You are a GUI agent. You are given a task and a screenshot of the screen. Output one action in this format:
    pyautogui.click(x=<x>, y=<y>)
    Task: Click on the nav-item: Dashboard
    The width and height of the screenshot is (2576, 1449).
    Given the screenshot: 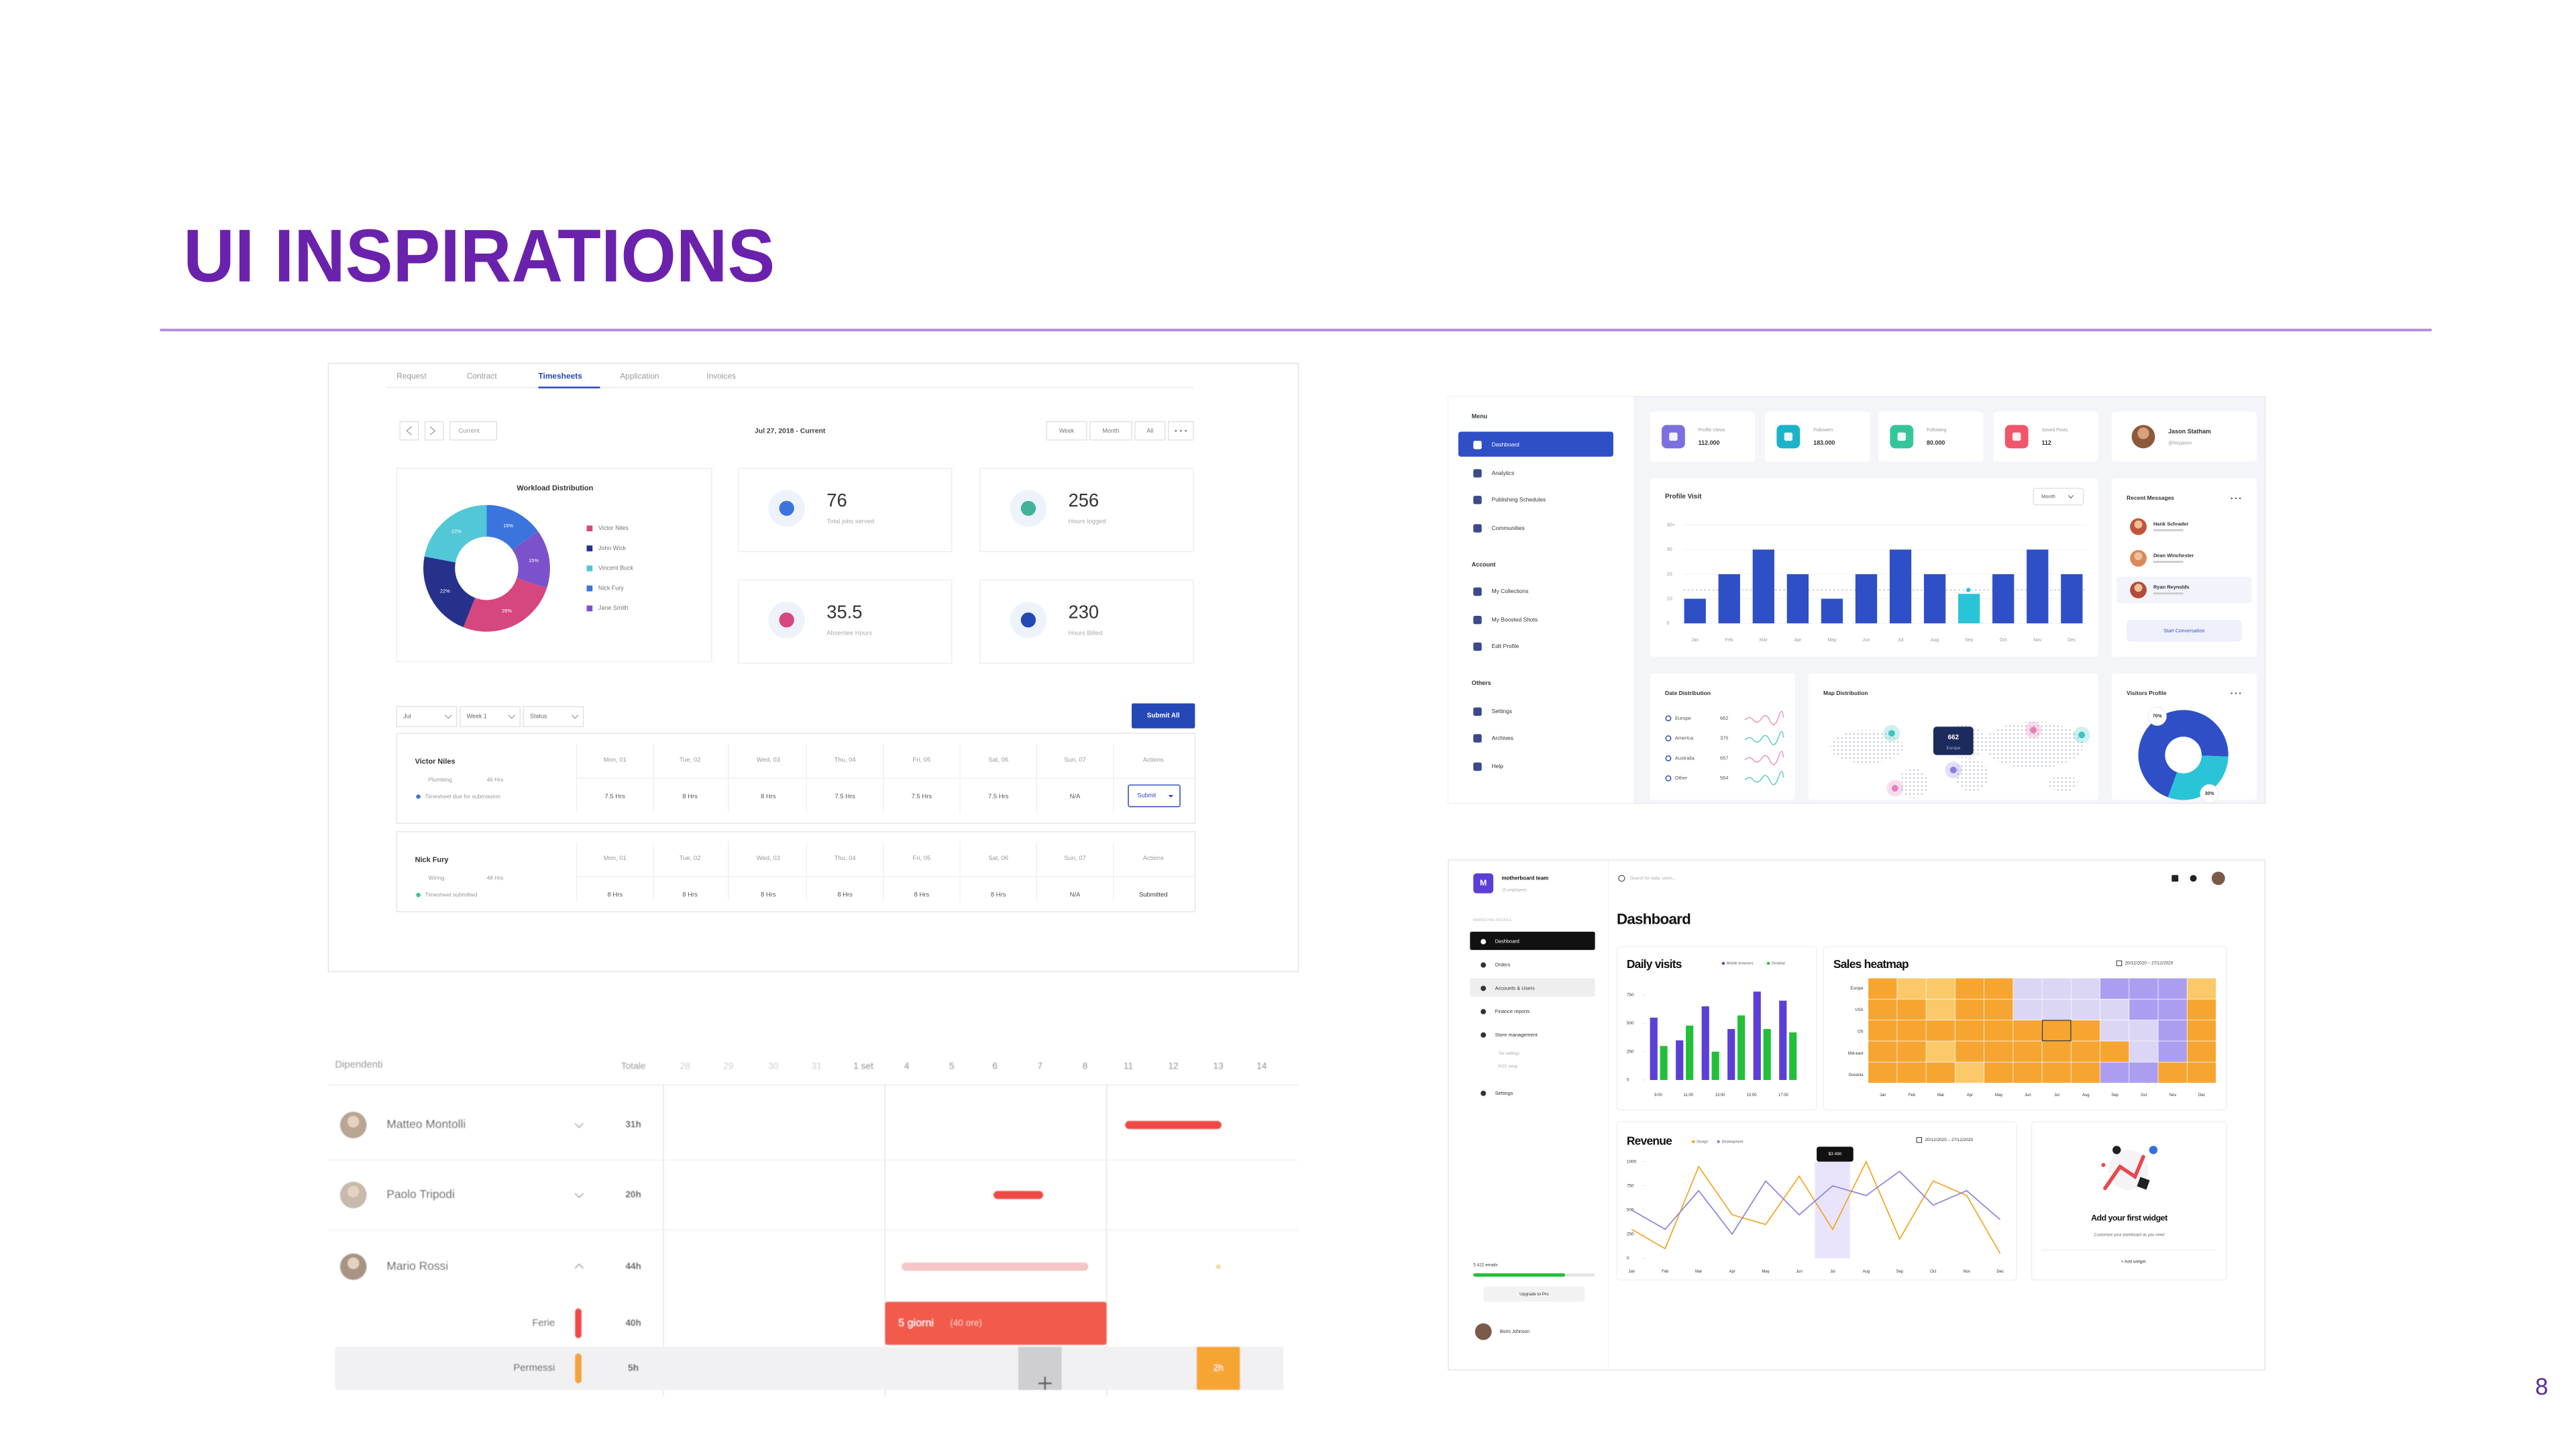 What is the action you would take?
    pyautogui.click(x=1507, y=941)
    